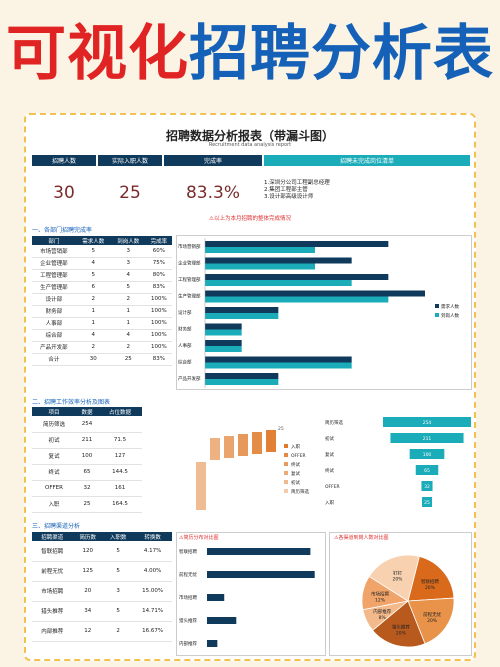 The height and width of the screenshot is (667, 500). What do you see at coordinates (102, 275) in the screenshot?
I see `table-row: 工程管理部 5 4 80%` at bounding box center [102, 275].